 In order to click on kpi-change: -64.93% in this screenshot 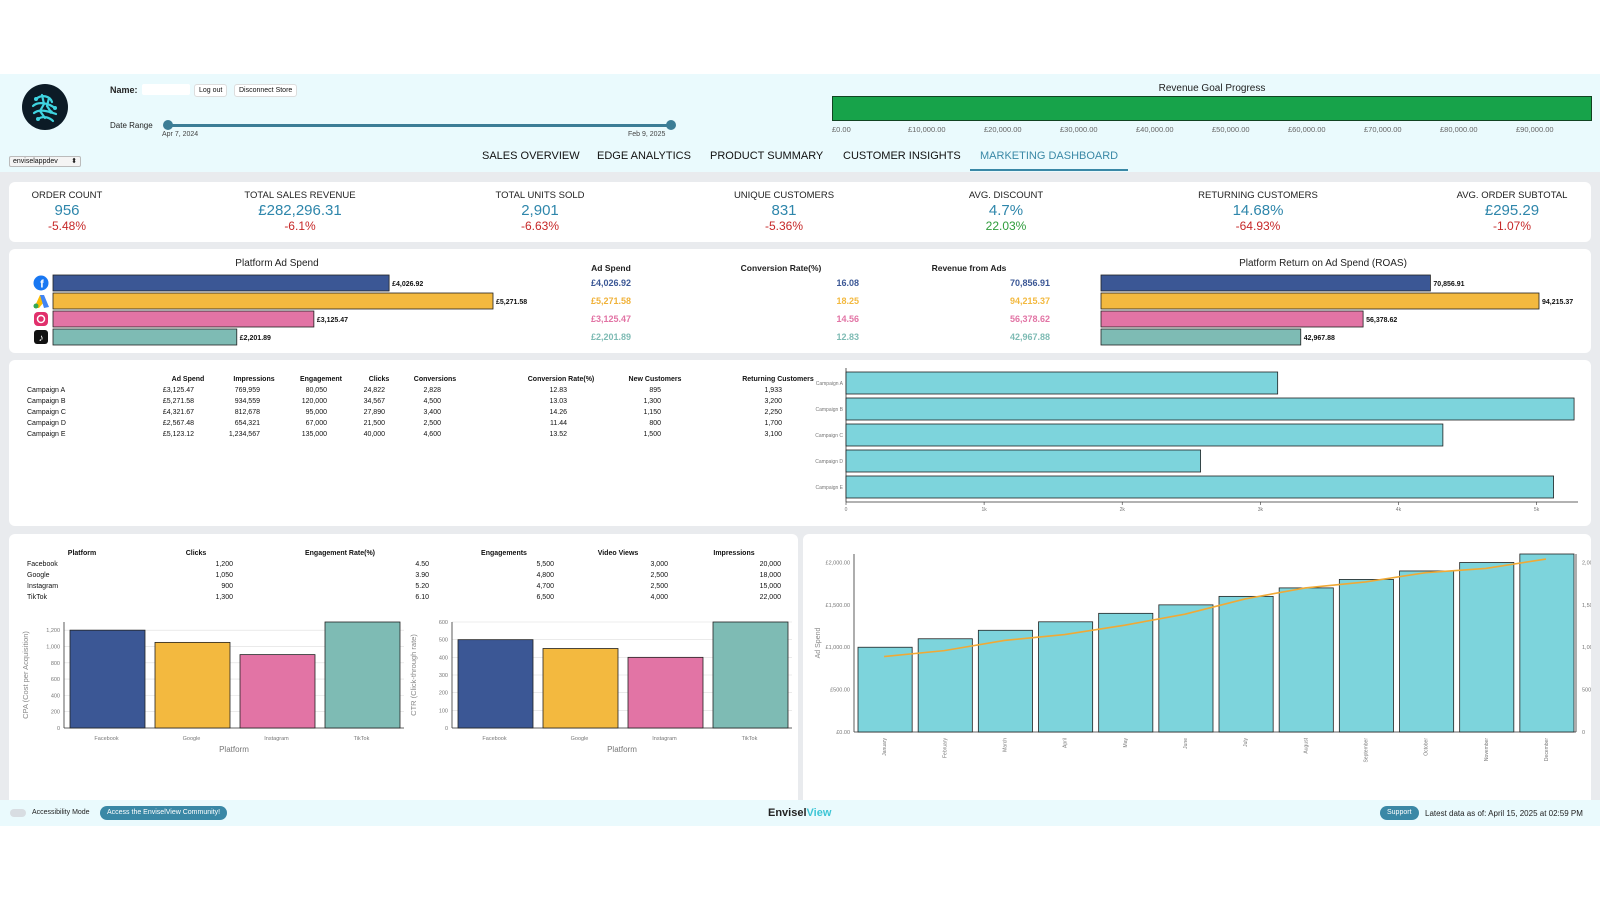, I will do `click(1258, 226)`.